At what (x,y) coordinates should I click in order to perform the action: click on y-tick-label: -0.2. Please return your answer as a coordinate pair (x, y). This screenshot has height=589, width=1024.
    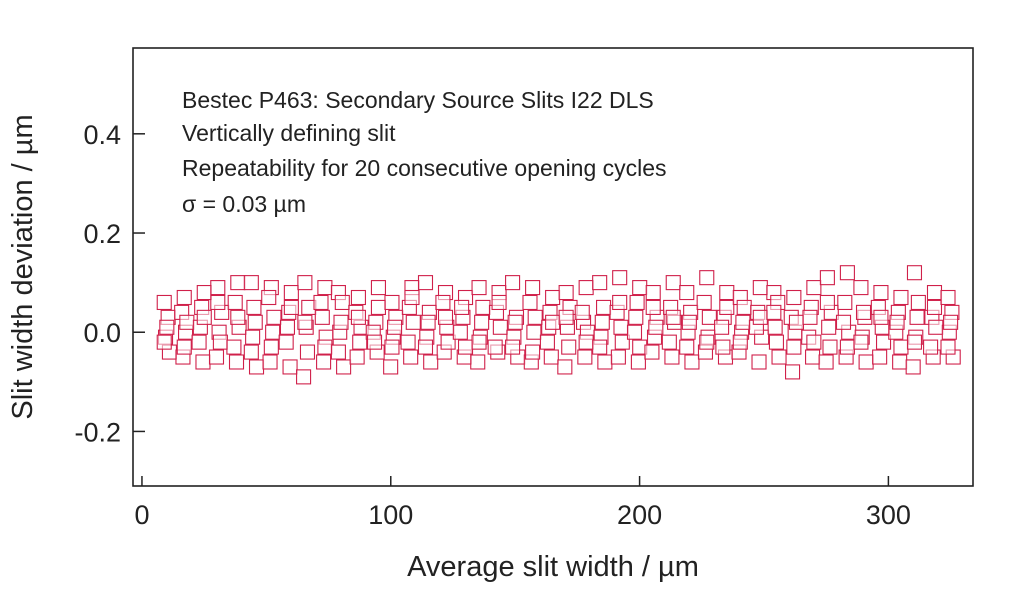
    Looking at the image, I should click on (97, 432).